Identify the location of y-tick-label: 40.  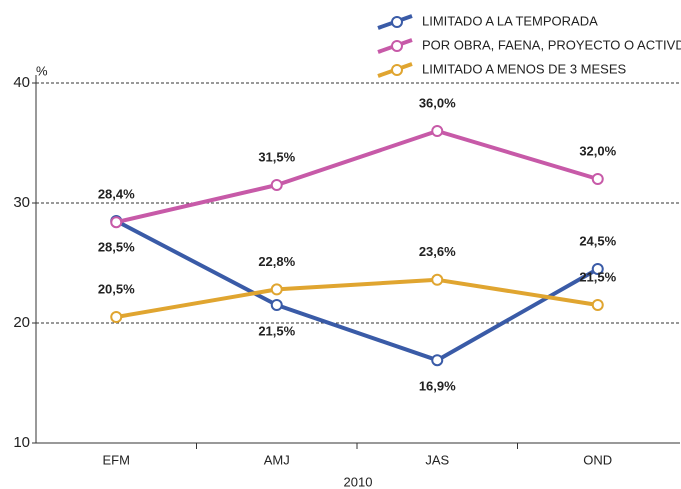
(21, 82).